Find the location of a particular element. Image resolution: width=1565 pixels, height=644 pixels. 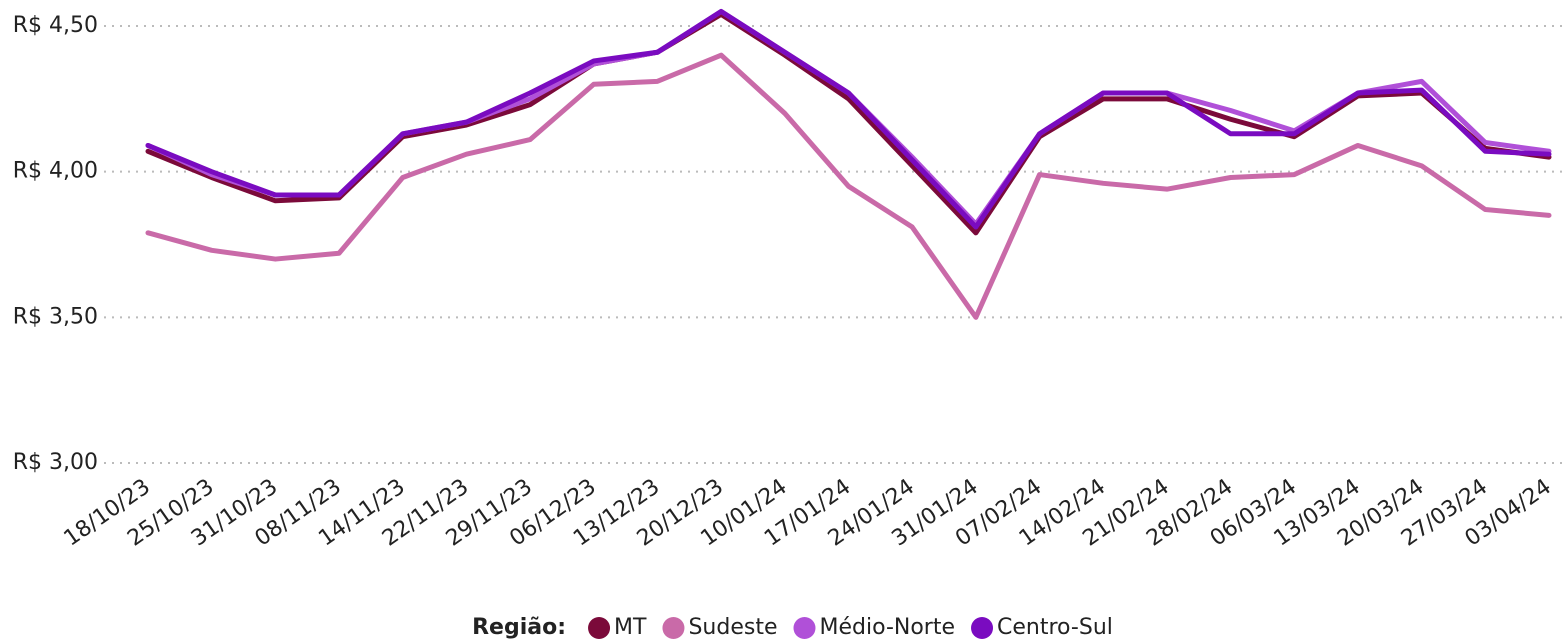

y-tick-label: R$ 4,50 is located at coordinates (55, 25).